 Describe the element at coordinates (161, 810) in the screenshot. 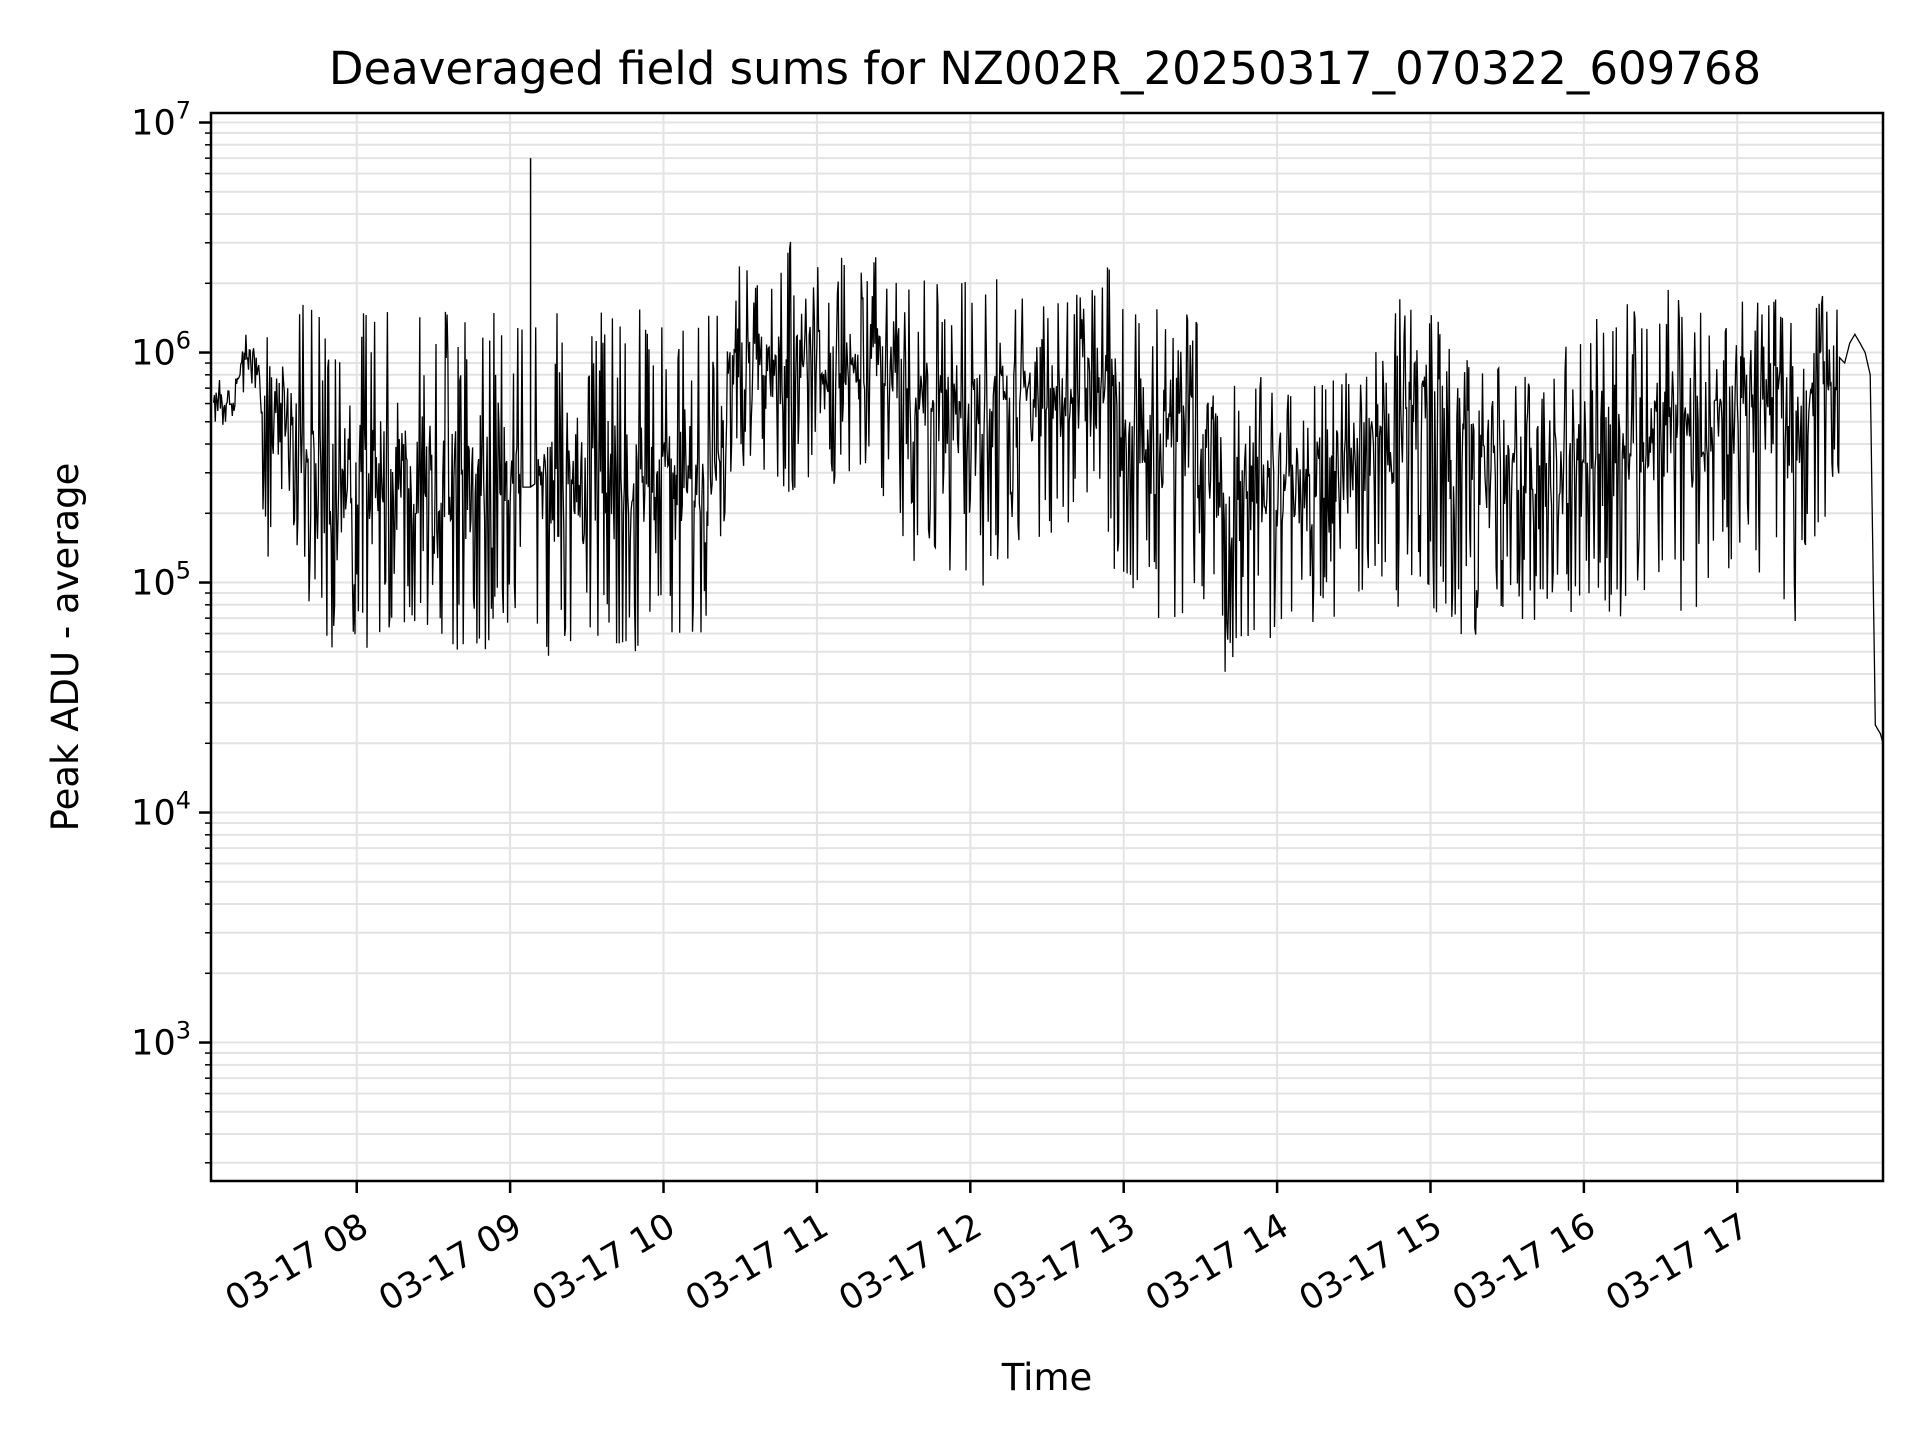

I see `y-tick-label: 10⁴` at that location.